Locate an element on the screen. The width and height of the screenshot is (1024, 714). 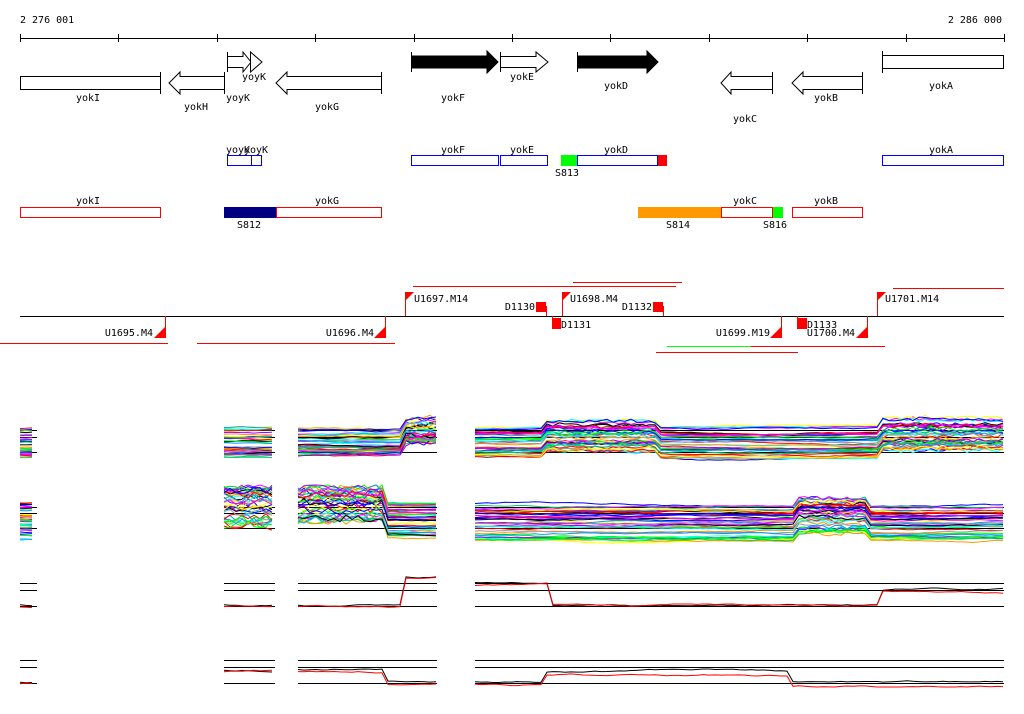
downstream-block-D1130 is located at coordinates (541, 307).